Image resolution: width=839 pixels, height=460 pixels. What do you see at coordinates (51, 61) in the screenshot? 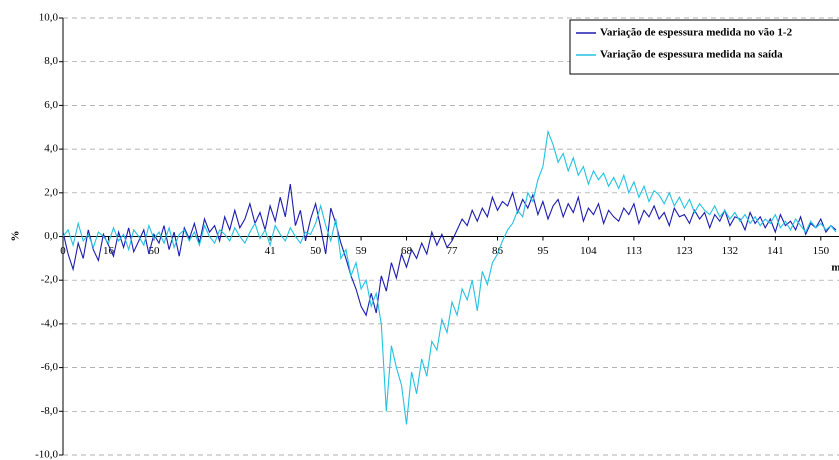
I see `y-tick-label: 8,0` at bounding box center [51, 61].